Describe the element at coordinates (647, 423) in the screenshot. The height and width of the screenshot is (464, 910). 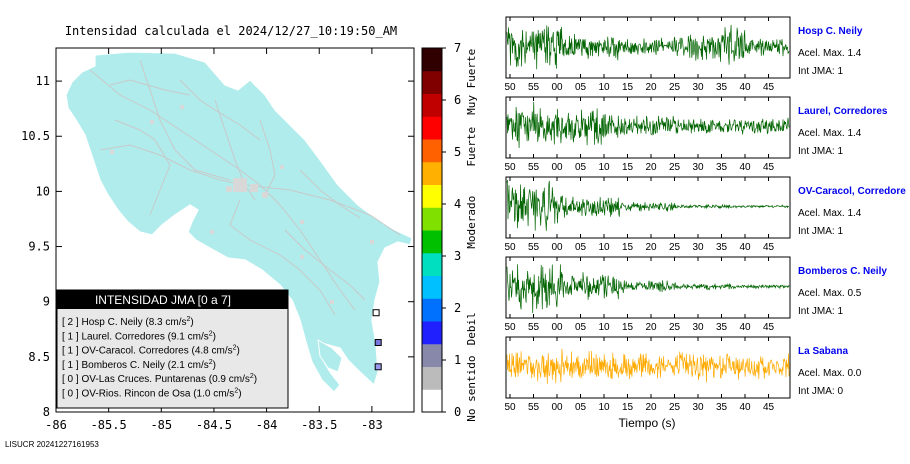
I see `time-axis-label: Tiempo (s)` at that location.